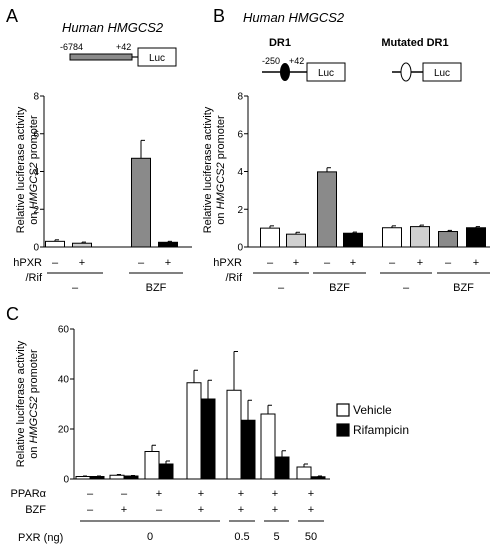 Image resolution: width=501 pixels, height=550 pixels. I want to click on construct-dr1-luc-box, so click(326, 72).